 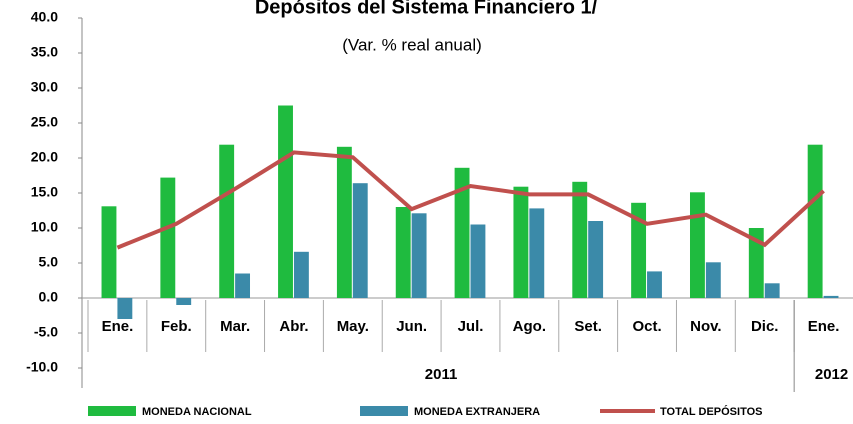 What do you see at coordinates (46, 332) in the screenshot?
I see `y-tick-label: -5.0` at bounding box center [46, 332].